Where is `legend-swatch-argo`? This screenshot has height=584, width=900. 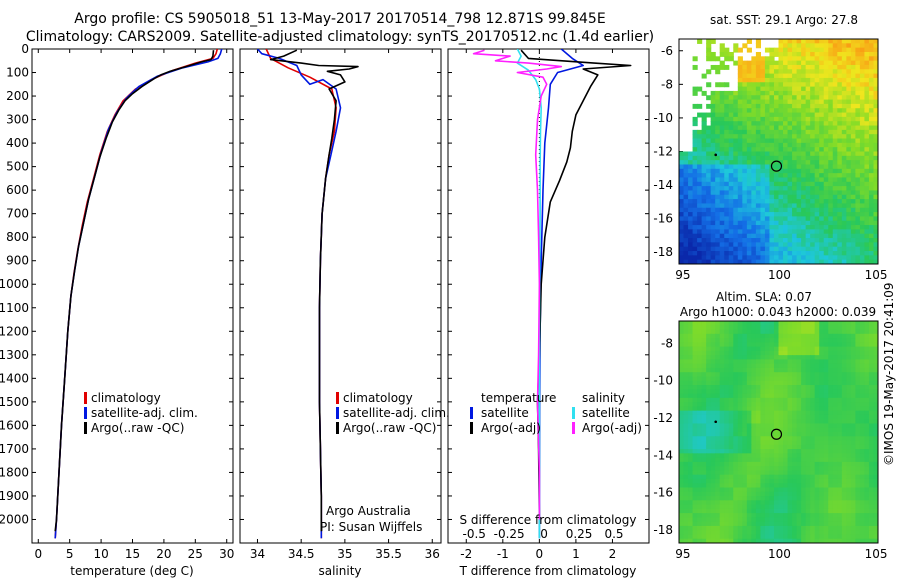 legend-swatch-argo is located at coordinates (337, 428).